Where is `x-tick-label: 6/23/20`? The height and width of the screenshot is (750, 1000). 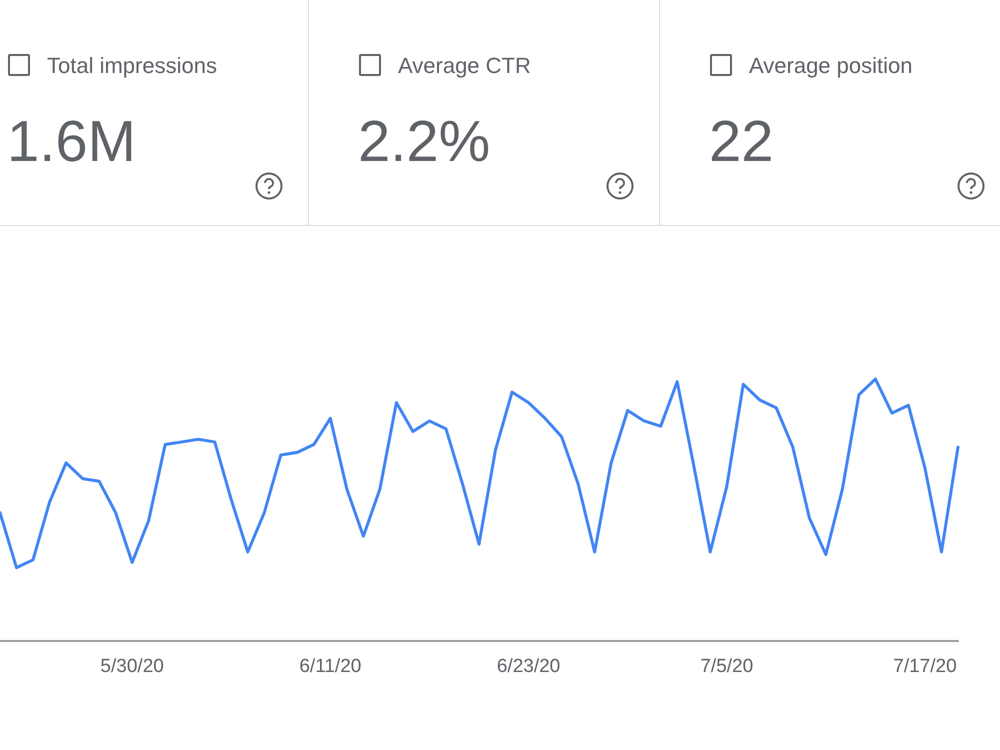 x-tick-label: 6/23/20 is located at coordinates (528, 666).